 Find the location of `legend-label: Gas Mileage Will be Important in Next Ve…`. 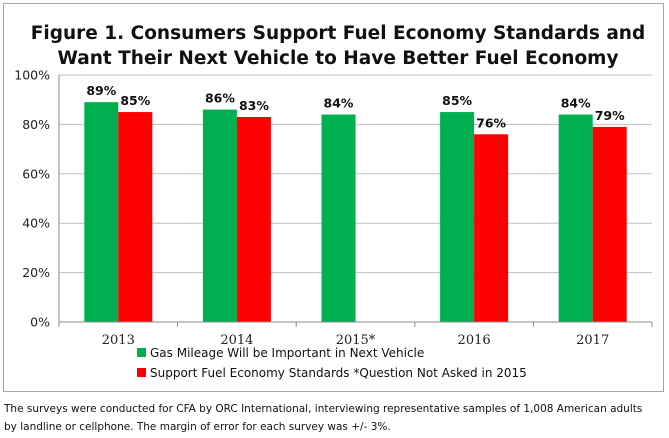

legend-label: Gas Mileage Will be Important in Next Ve… is located at coordinates (287, 353).